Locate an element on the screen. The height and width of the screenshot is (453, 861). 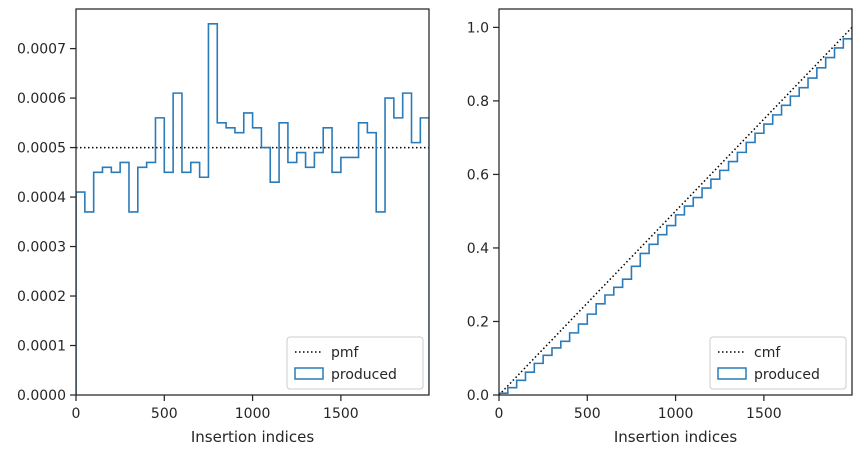
y-tick-label: 0.6 is located at coordinates (478, 175).